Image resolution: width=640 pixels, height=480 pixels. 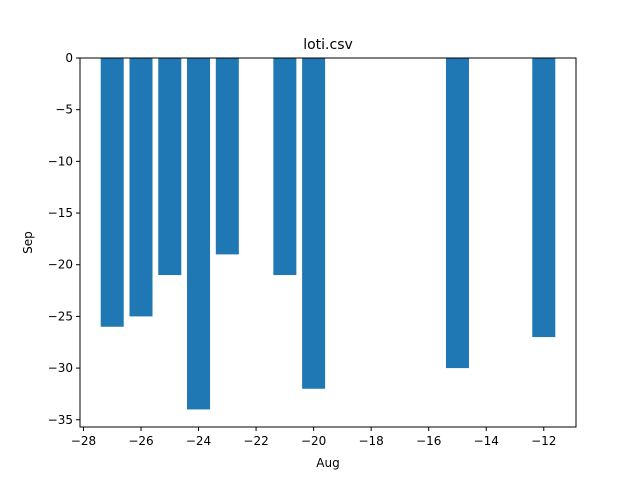 I want to click on x-tick-label: −18, so click(x=370, y=441).